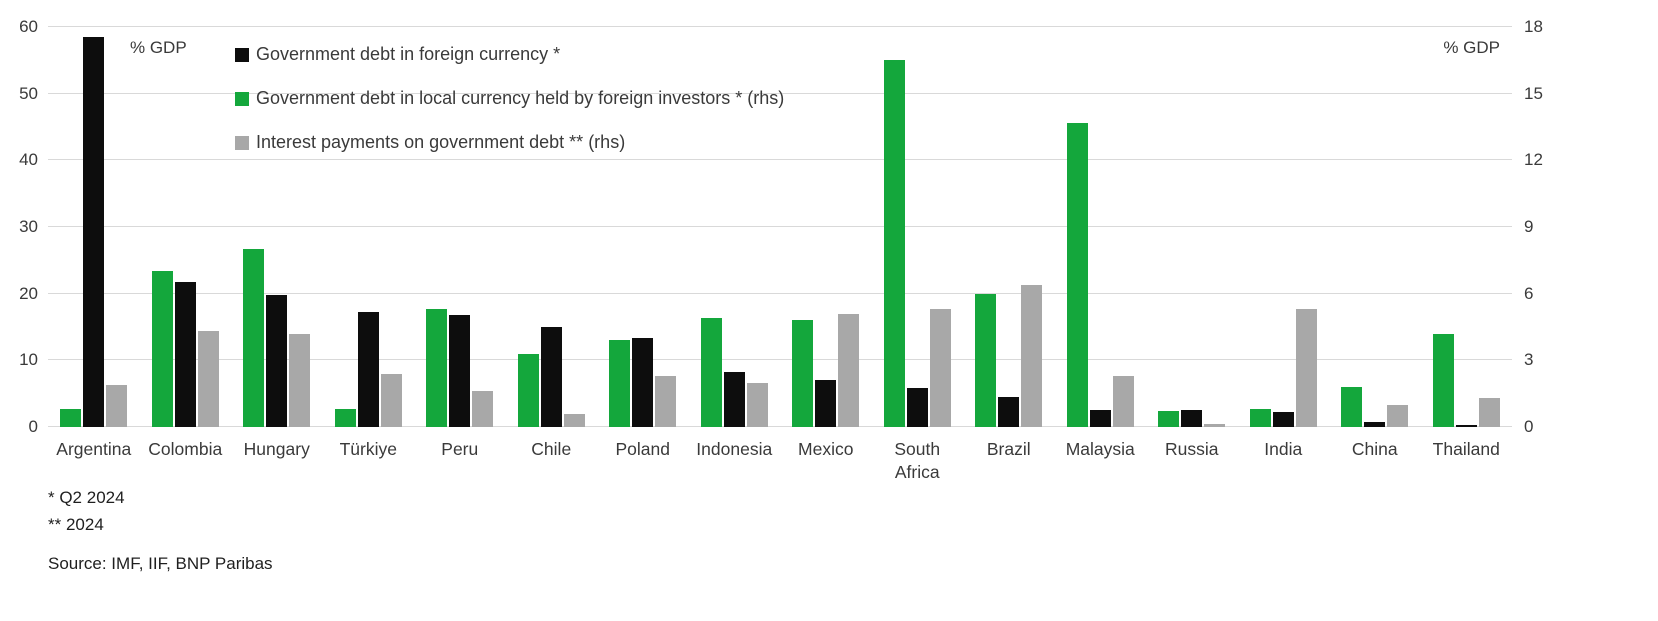 The width and height of the screenshot is (1658, 621). Describe the element at coordinates (1008, 449) in the screenshot. I see `x-axis-label: Brazil` at that location.